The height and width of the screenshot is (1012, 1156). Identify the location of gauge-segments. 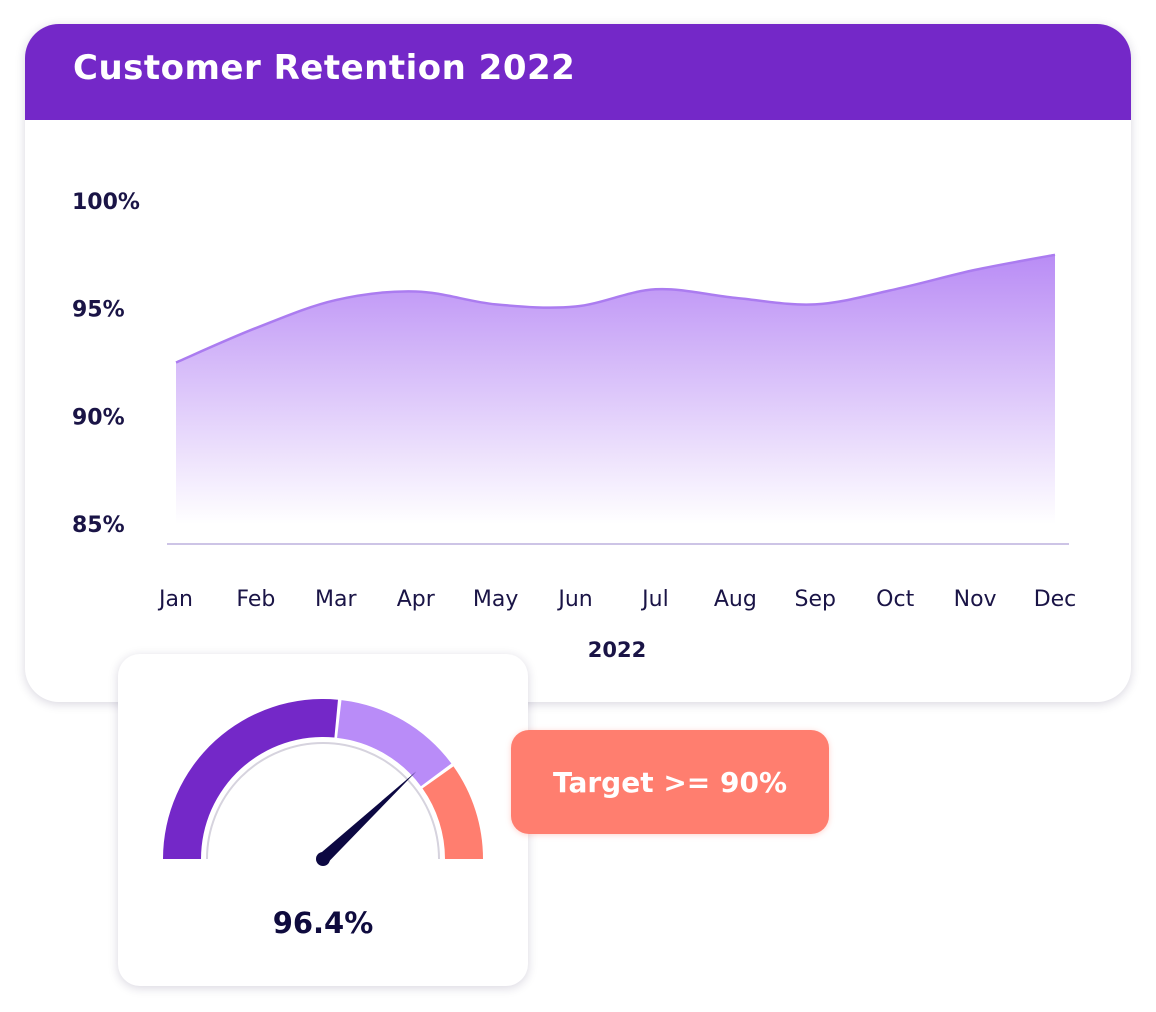
(323, 779).